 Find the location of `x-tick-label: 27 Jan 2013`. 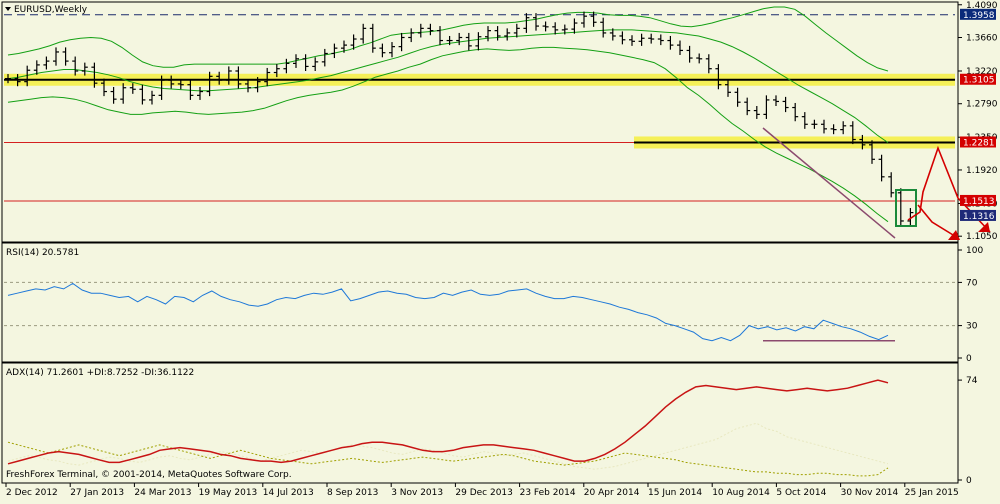

x-tick-label: 27 Jan 2013 is located at coordinates (97, 493).